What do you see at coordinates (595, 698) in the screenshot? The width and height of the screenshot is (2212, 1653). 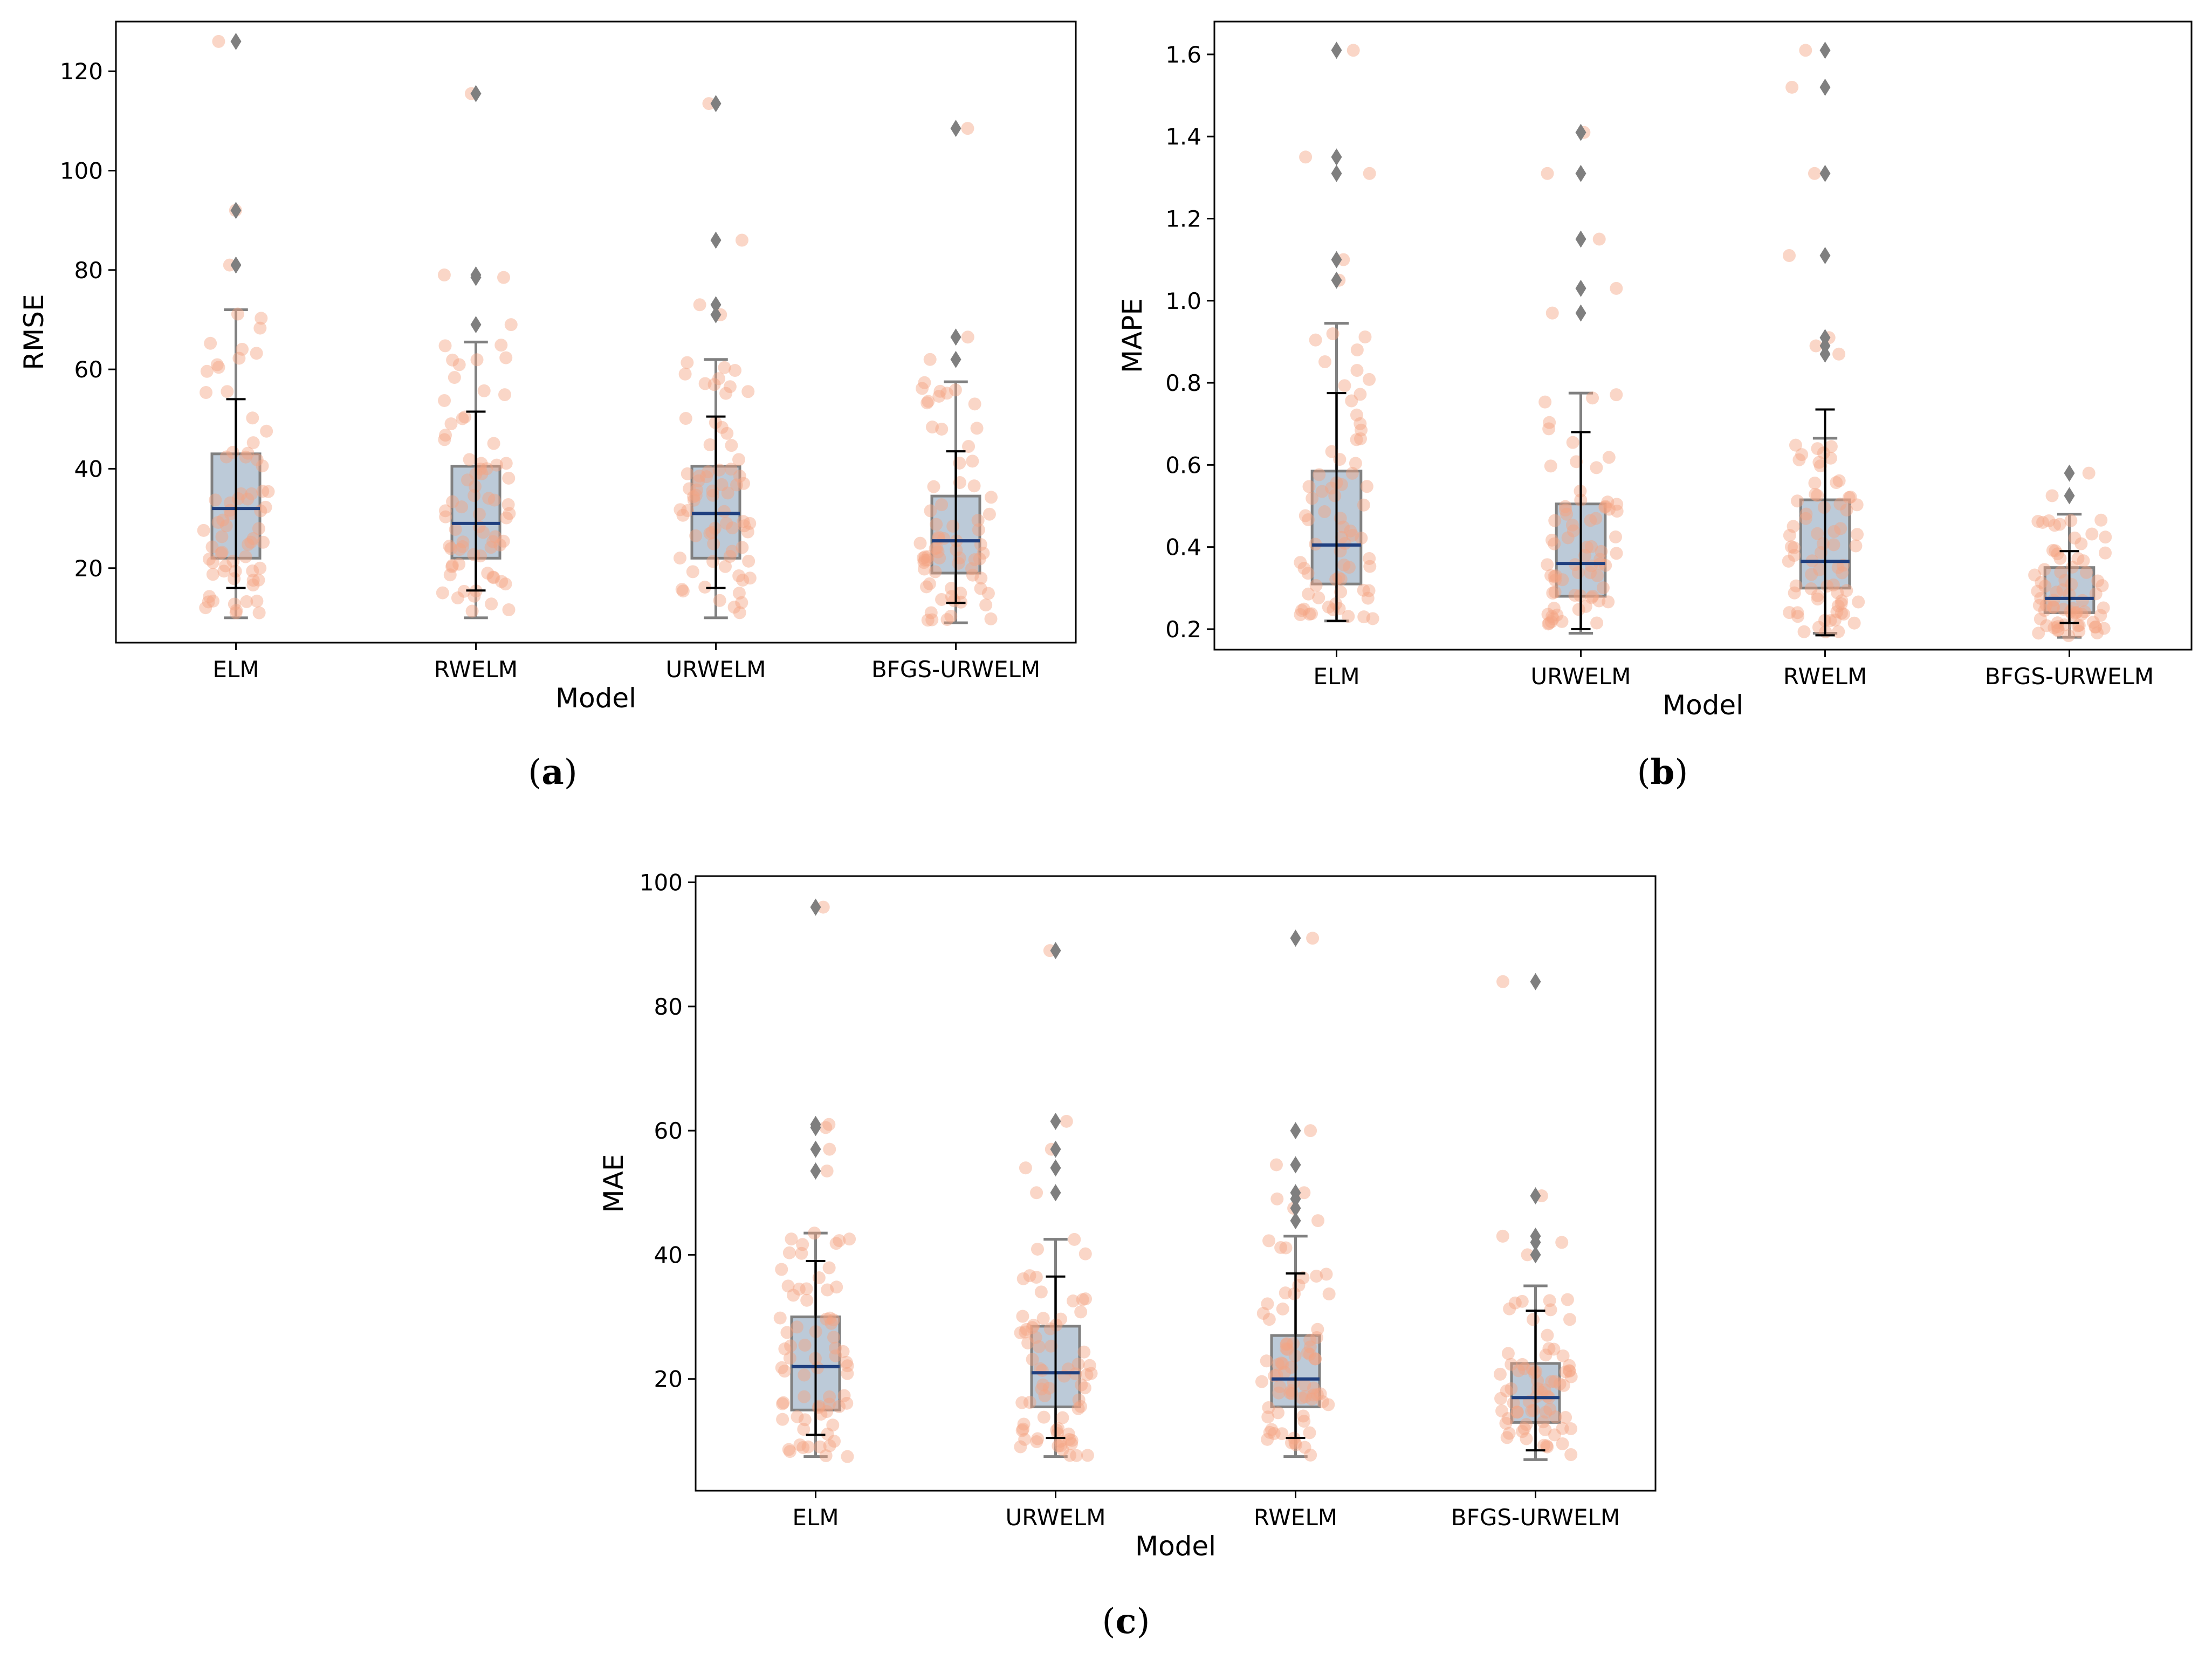 I see `x-axis-label: Model` at bounding box center [595, 698].